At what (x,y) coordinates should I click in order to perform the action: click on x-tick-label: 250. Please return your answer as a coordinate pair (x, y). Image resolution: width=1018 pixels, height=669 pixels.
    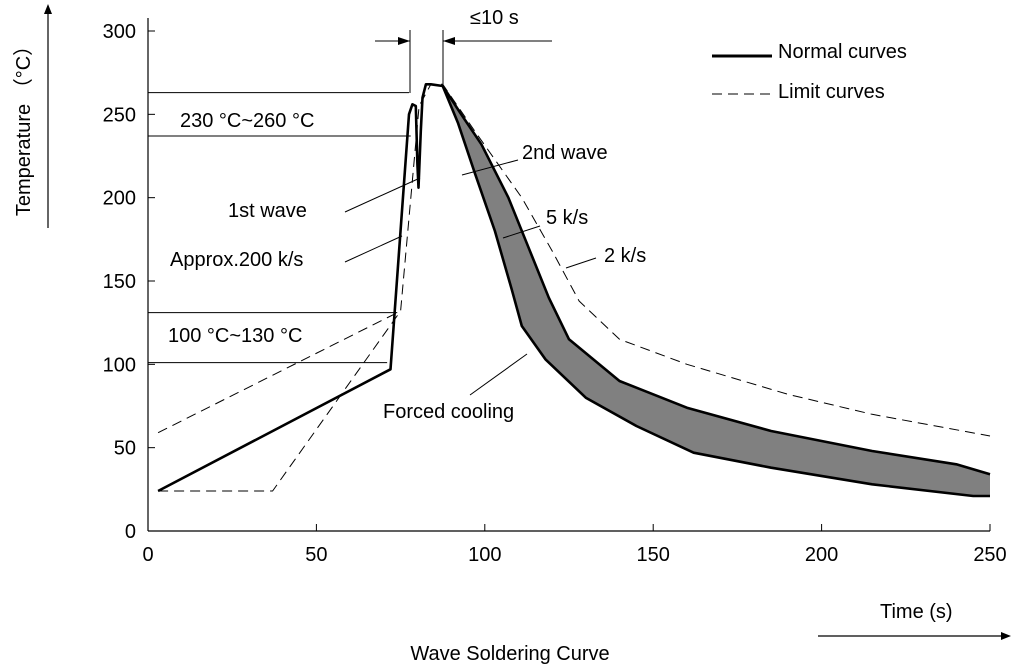
    Looking at the image, I should click on (989, 555).